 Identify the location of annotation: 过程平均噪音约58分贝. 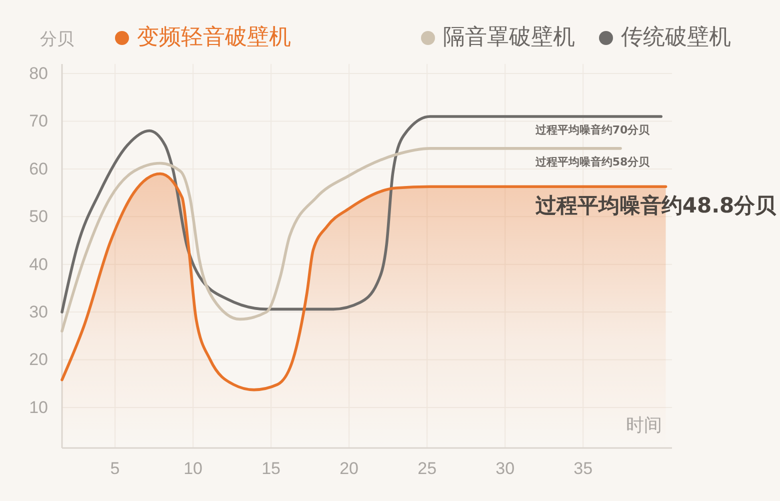
(592, 161).